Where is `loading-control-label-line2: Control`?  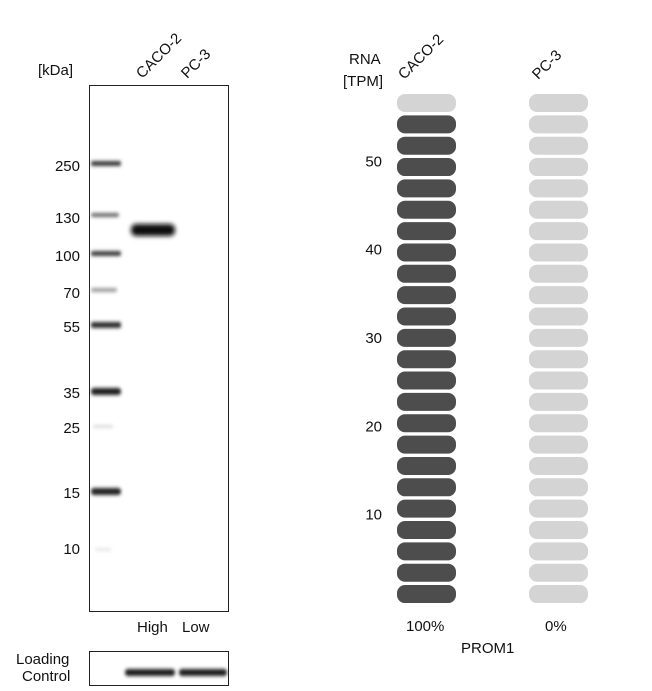 loading-control-label-line2: Control is located at coordinates (46, 676).